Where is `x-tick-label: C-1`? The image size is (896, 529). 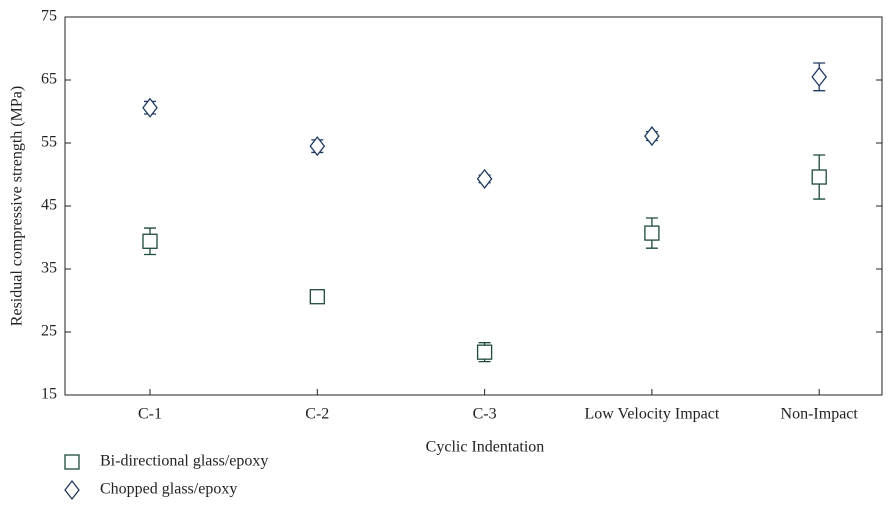
x-tick-label: C-1 is located at coordinates (150, 414).